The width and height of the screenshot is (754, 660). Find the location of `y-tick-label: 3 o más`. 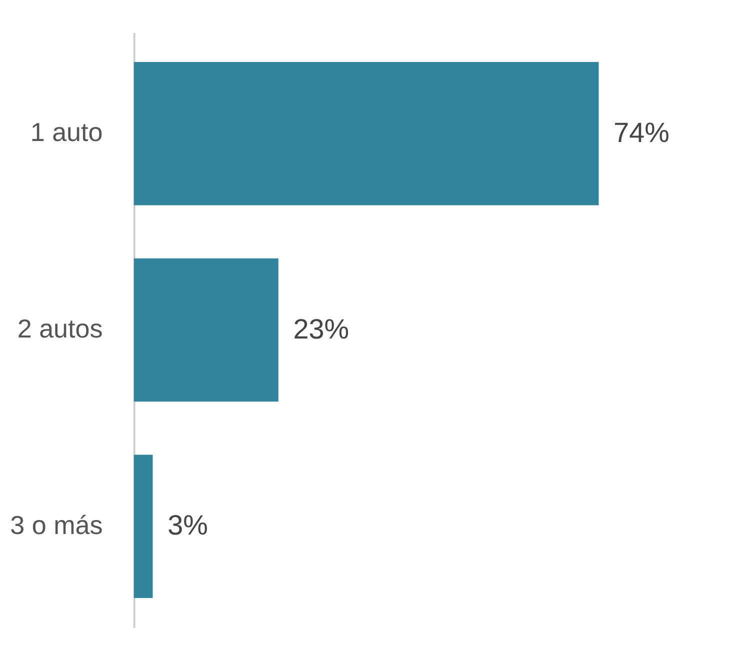

y-tick-label: 3 o más is located at coordinates (56, 525).